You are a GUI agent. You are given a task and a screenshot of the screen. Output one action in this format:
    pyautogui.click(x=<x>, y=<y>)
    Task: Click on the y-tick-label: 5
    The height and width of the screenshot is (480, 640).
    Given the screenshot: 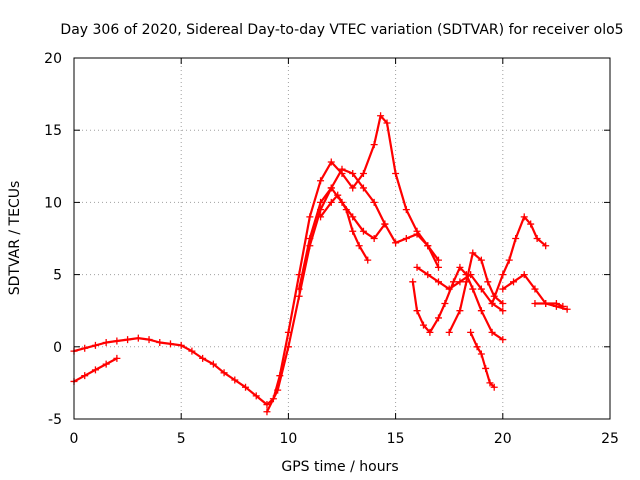 What is the action you would take?
    pyautogui.click(x=57, y=276)
    